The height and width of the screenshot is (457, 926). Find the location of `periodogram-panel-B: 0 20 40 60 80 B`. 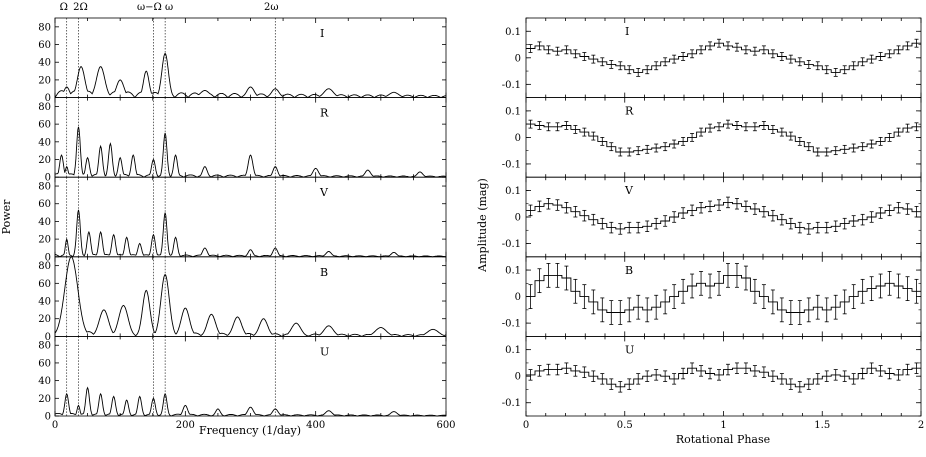

periodogram-panel-B: 0 20 40 60 80 B is located at coordinates (242, 299).